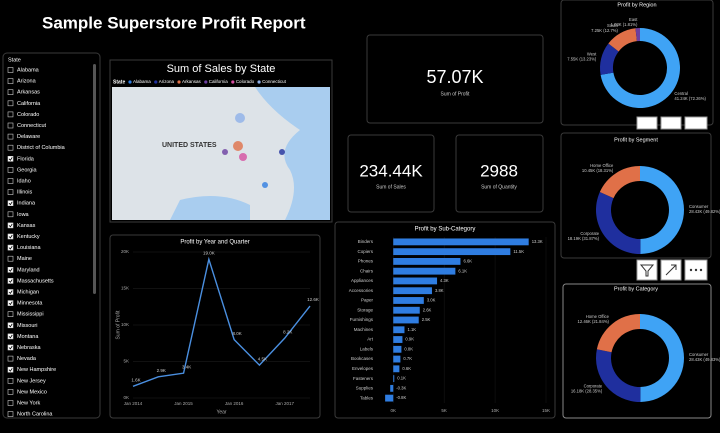 The width and height of the screenshot is (720, 433). What do you see at coordinates (284, 403) in the screenshot?
I see `x-tick-label: Jan 2017` at bounding box center [284, 403].